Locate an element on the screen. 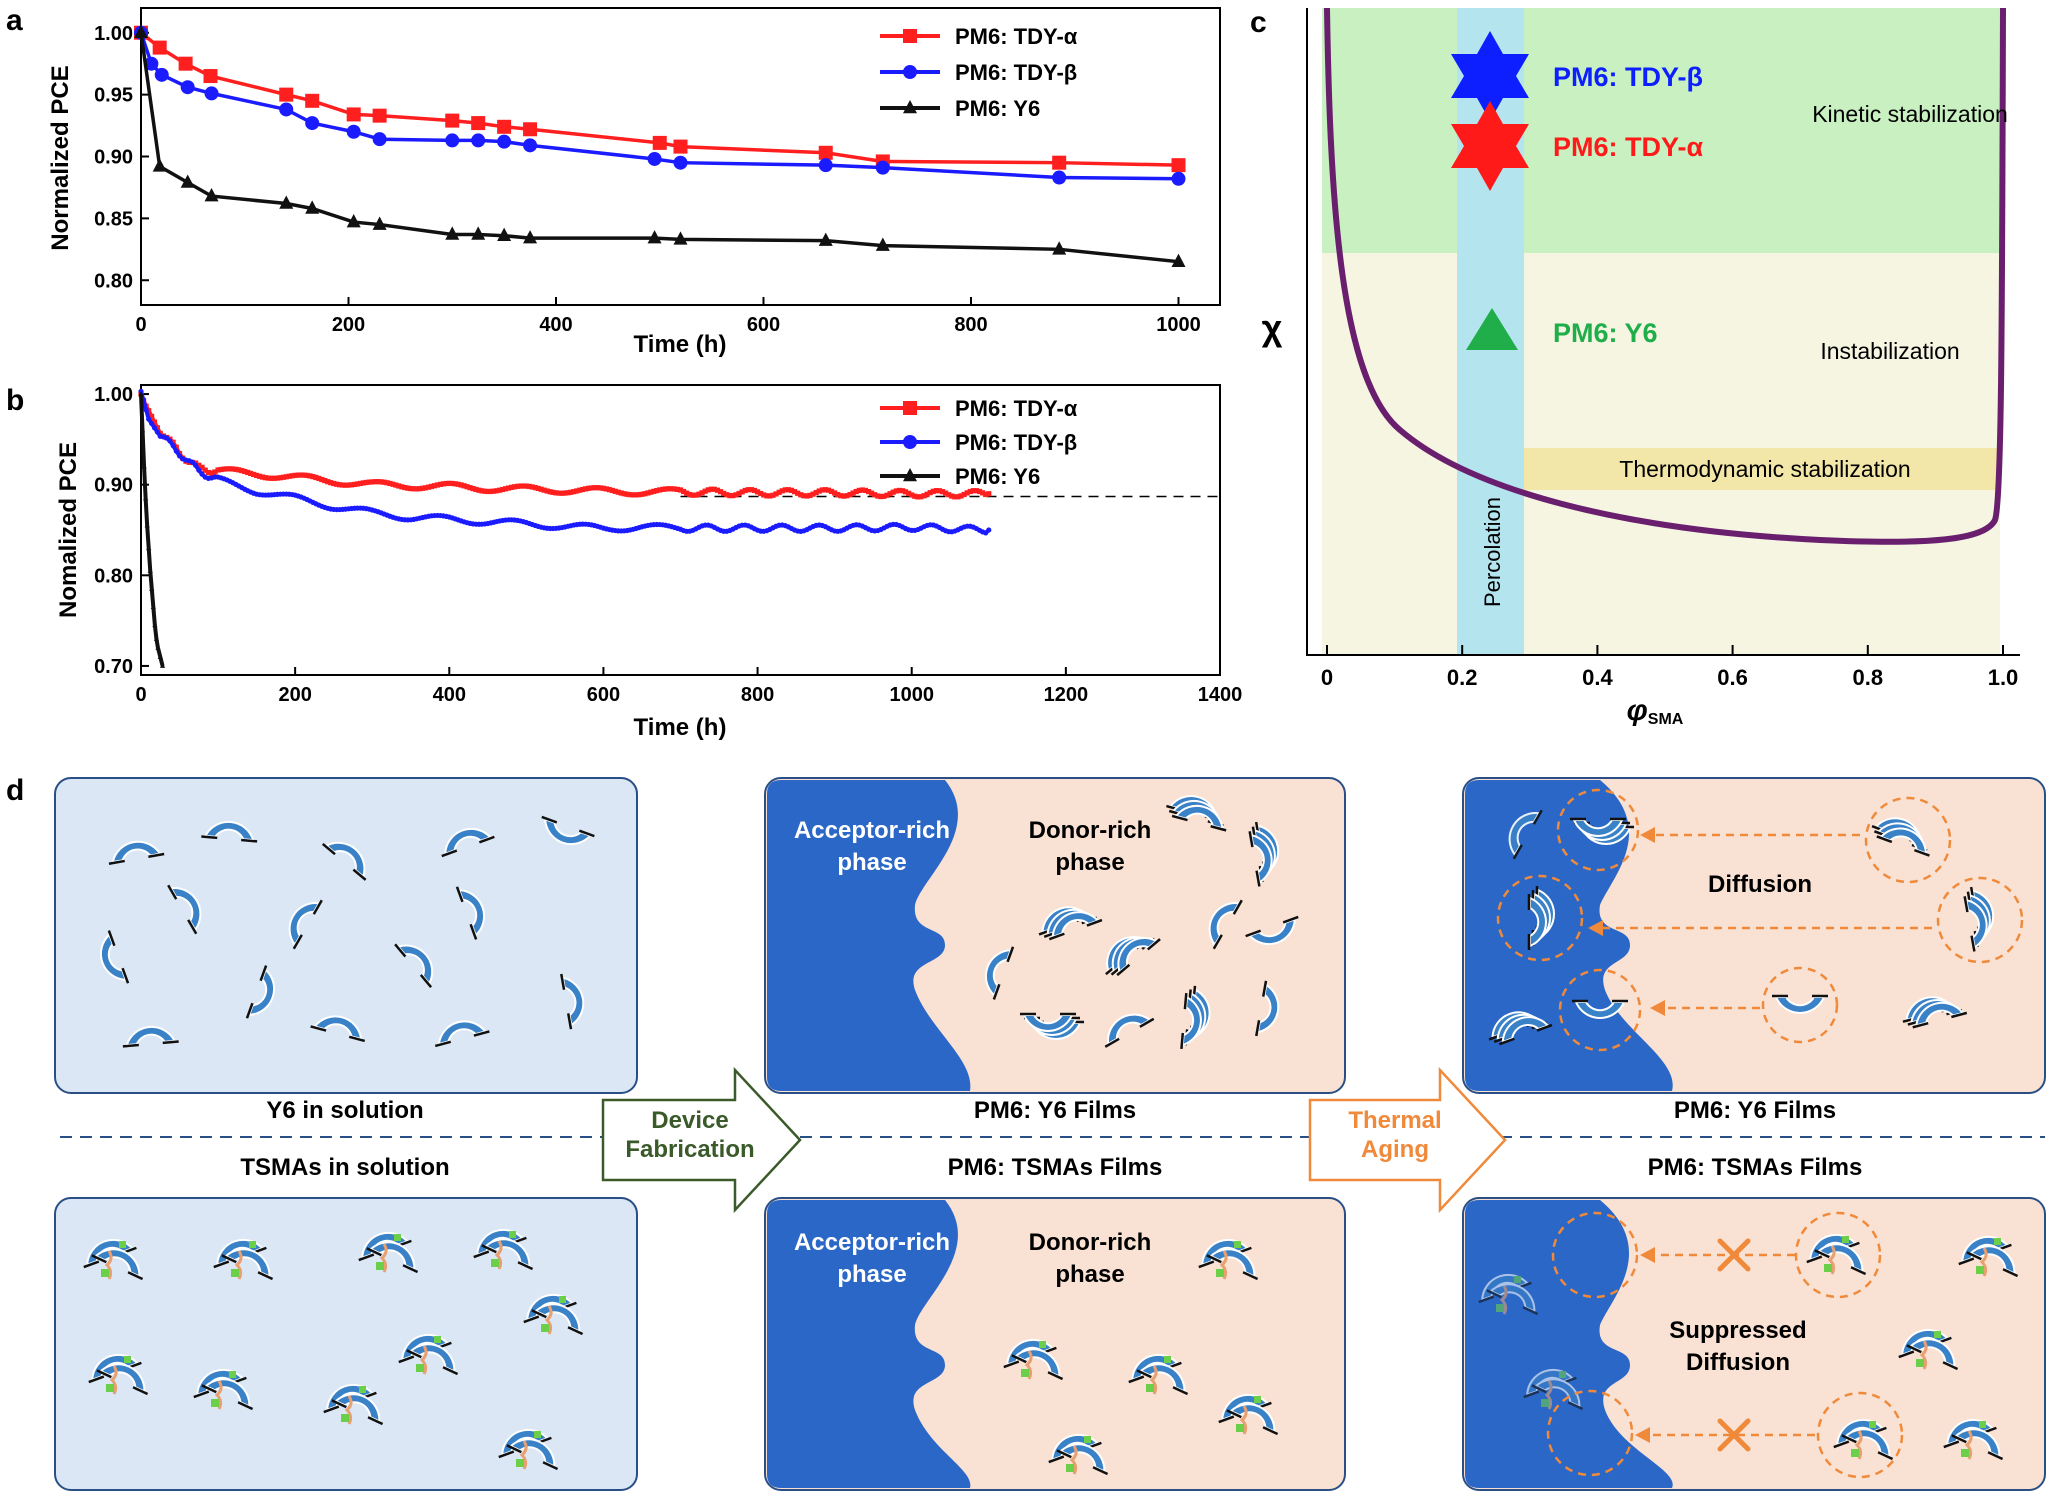  suppressed-diffusion-label: Suppressed Diffusion is located at coordinates (1737, 1346).